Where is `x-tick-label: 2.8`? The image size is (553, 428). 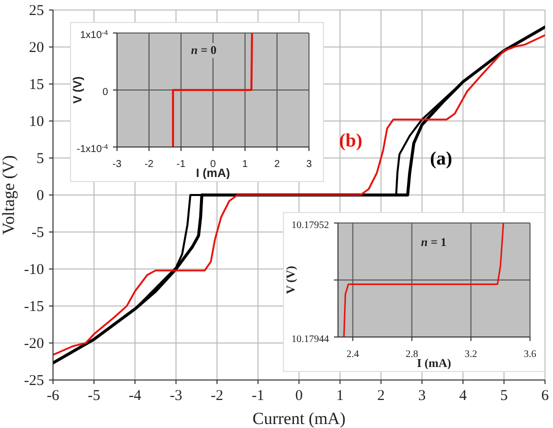
x-tick-label: 2.8 is located at coordinates (412, 354).